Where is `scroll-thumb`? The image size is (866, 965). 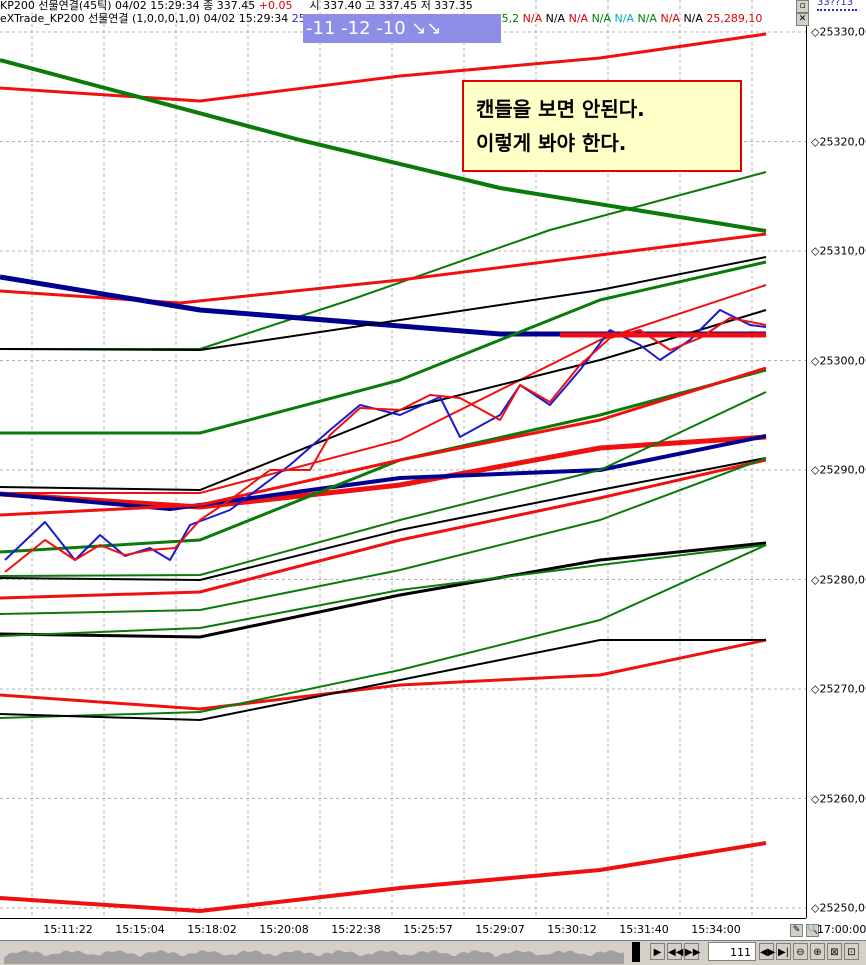 scroll-thumb is located at coordinates (636, 952).